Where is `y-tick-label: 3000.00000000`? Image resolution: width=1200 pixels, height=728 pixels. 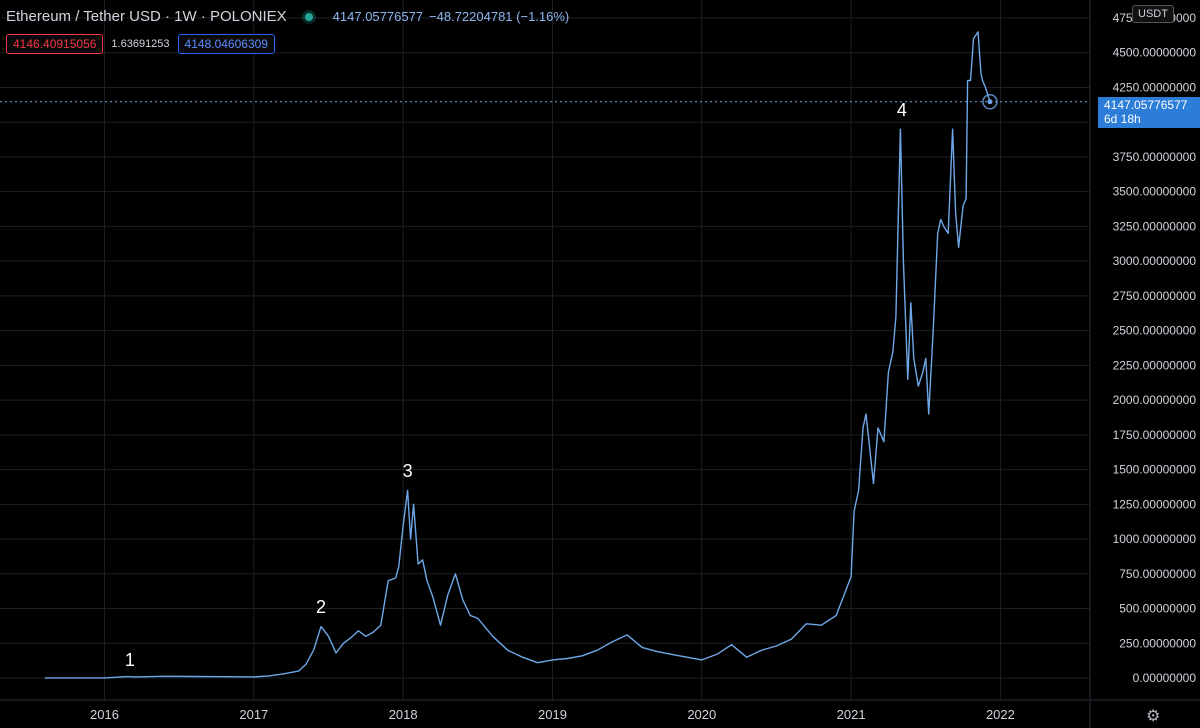 y-tick-label: 3000.00000000 is located at coordinates (1155, 261).